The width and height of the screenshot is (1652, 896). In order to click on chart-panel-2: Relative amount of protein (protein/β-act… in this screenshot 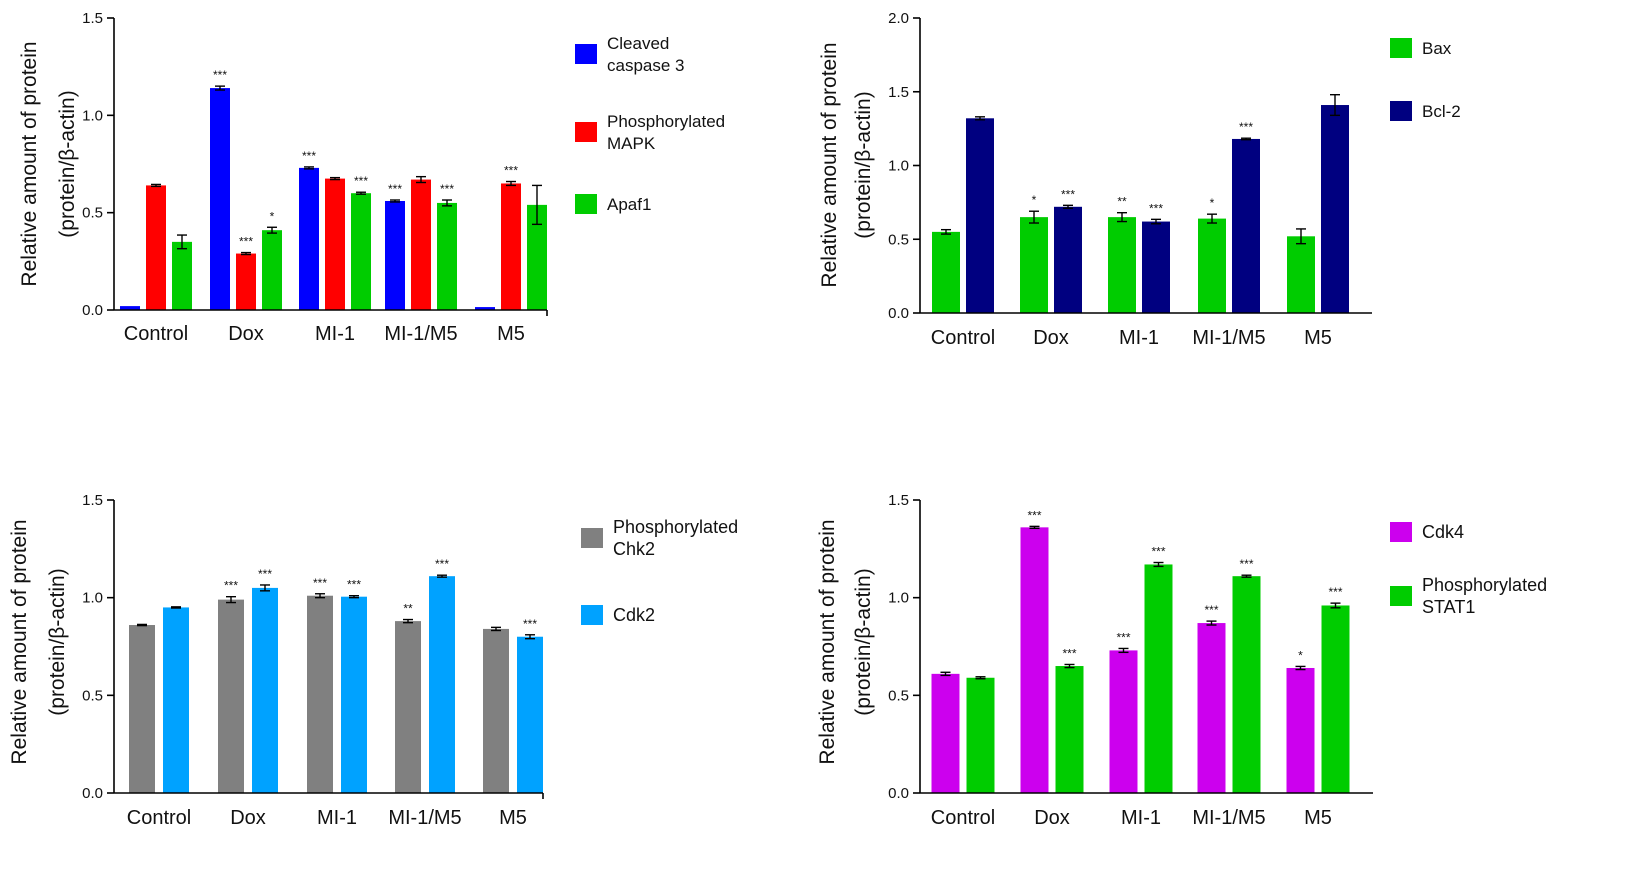, I will do `click(1139, 179)`.